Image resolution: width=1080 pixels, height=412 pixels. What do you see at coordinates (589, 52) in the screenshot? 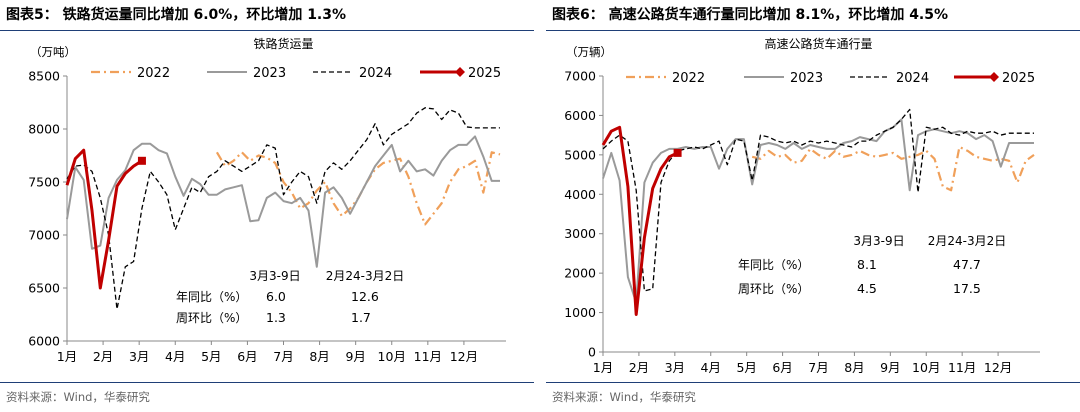
I see `y-unit-label: （万辆）` at bounding box center [589, 52].